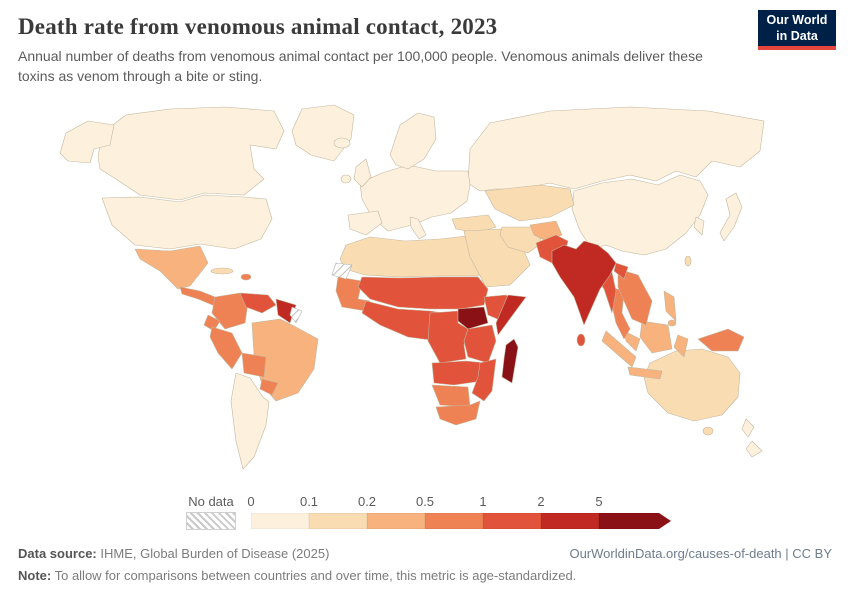 This screenshot has width=850, height=600. What do you see at coordinates (246, 277) in the screenshot?
I see `region-hispaniola` at bounding box center [246, 277].